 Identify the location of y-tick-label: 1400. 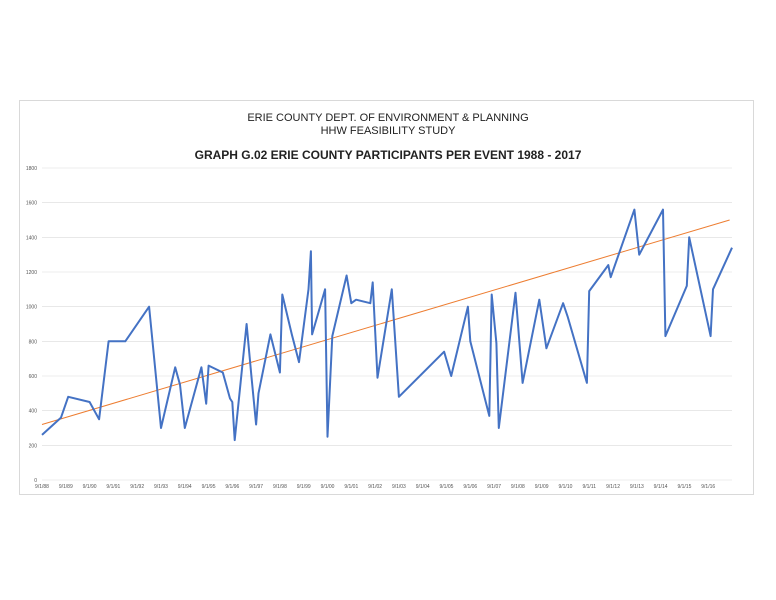
(31, 238).